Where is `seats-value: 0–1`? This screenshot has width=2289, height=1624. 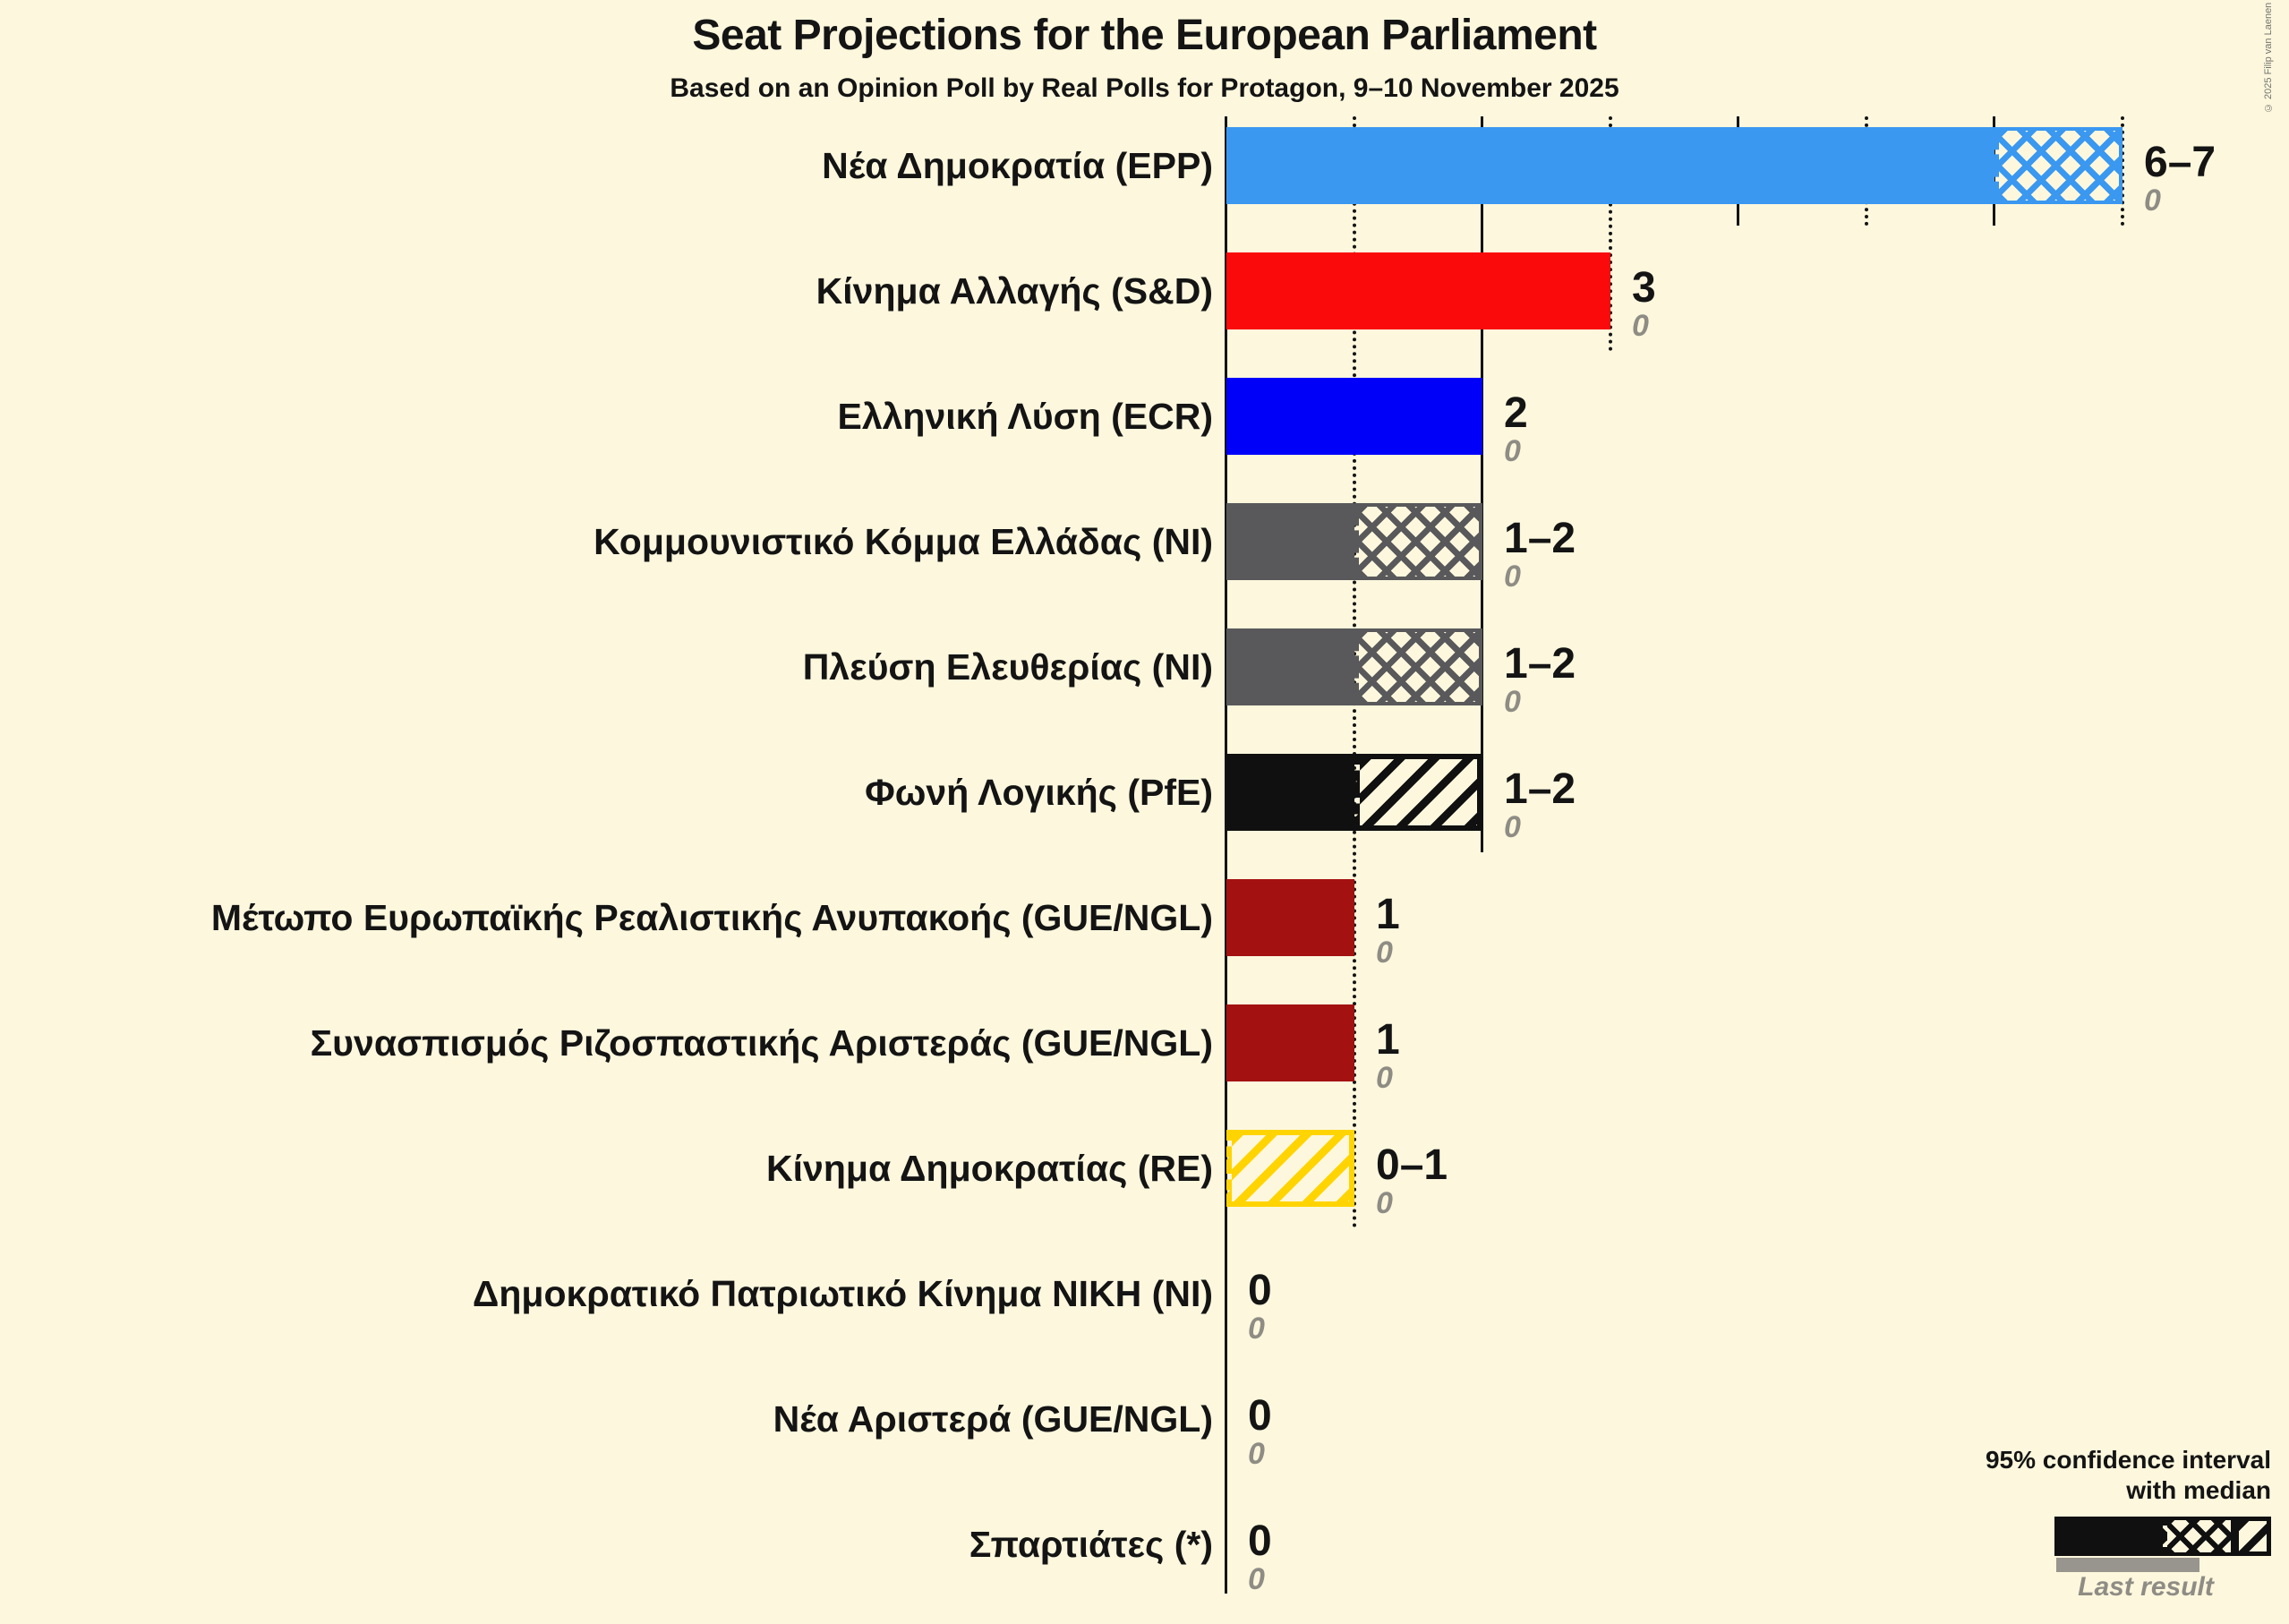
seats-value: 0–1 is located at coordinates (1412, 1165).